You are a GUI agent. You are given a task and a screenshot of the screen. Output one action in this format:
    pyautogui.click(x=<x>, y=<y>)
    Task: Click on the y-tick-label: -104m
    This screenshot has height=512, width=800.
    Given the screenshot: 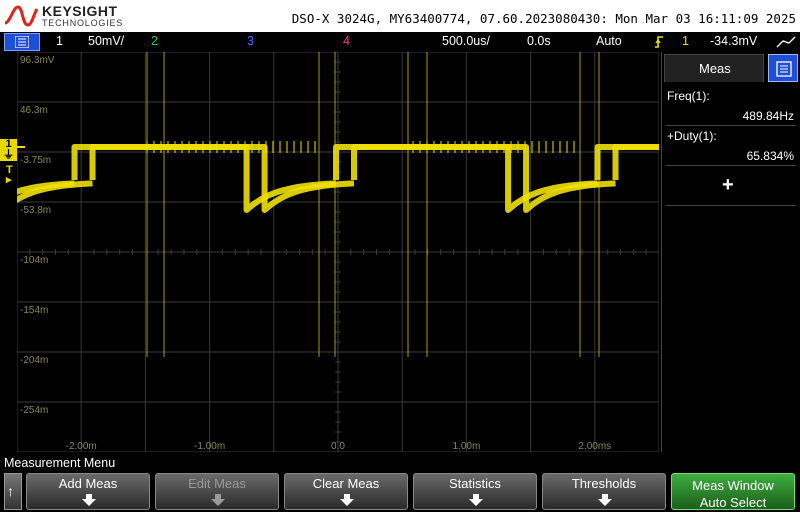 What is the action you would take?
    pyautogui.click(x=34, y=260)
    